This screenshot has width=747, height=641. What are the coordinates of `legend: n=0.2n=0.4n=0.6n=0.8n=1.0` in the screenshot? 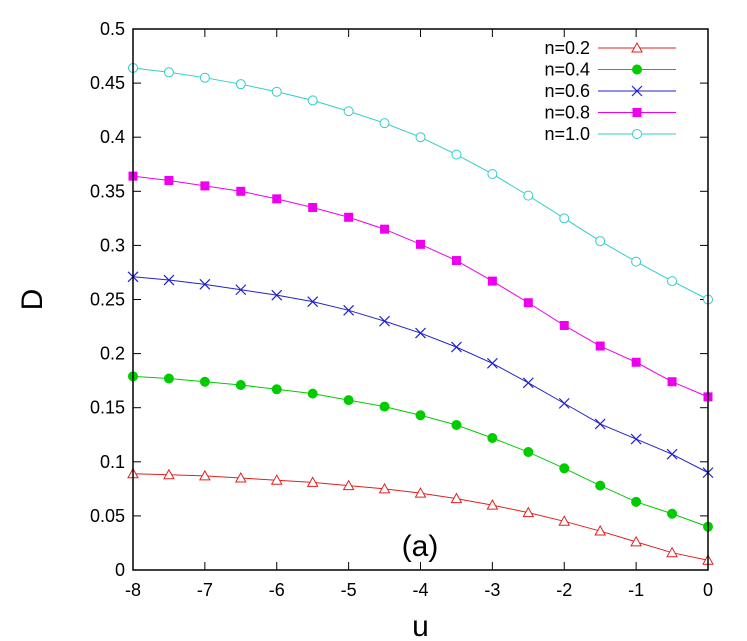 It's located at (610, 91).